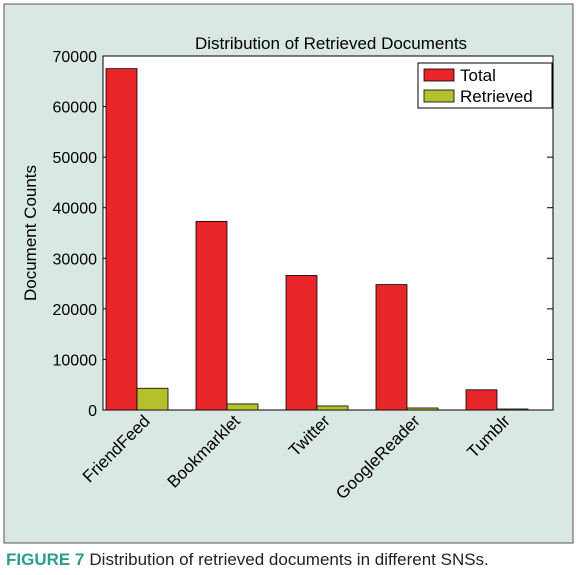 This screenshot has height=575, width=578. I want to click on y-tick-label: 0, so click(92, 411).